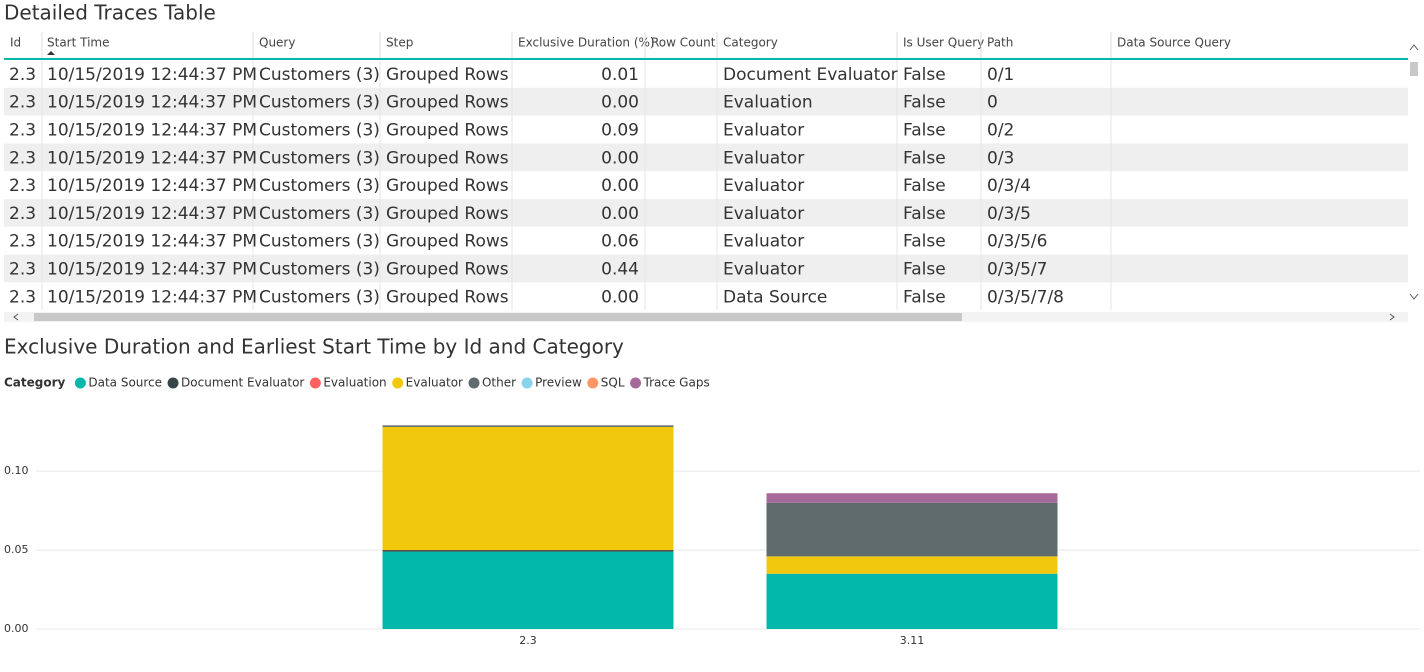  I want to click on h-scroll-thumb, so click(498, 317).